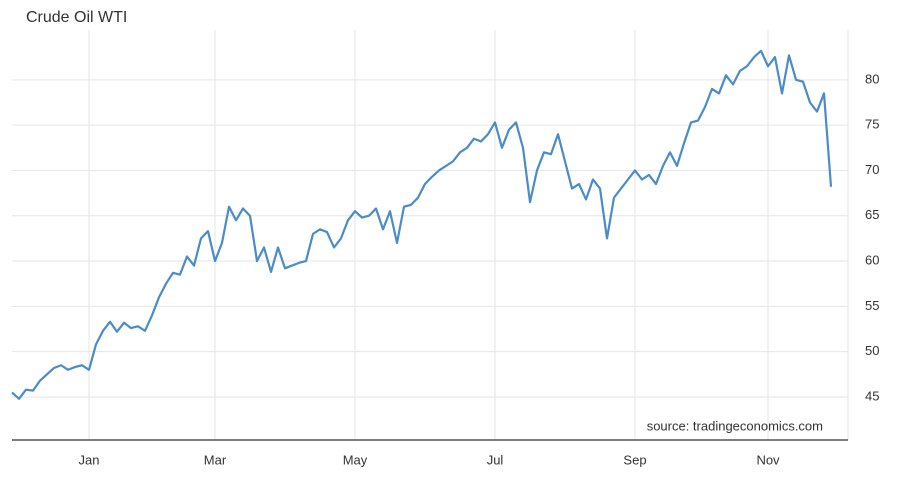 Image resolution: width=905 pixels, height=479 pixels. I want to click on x-tick-label: May, so click(355, 459).